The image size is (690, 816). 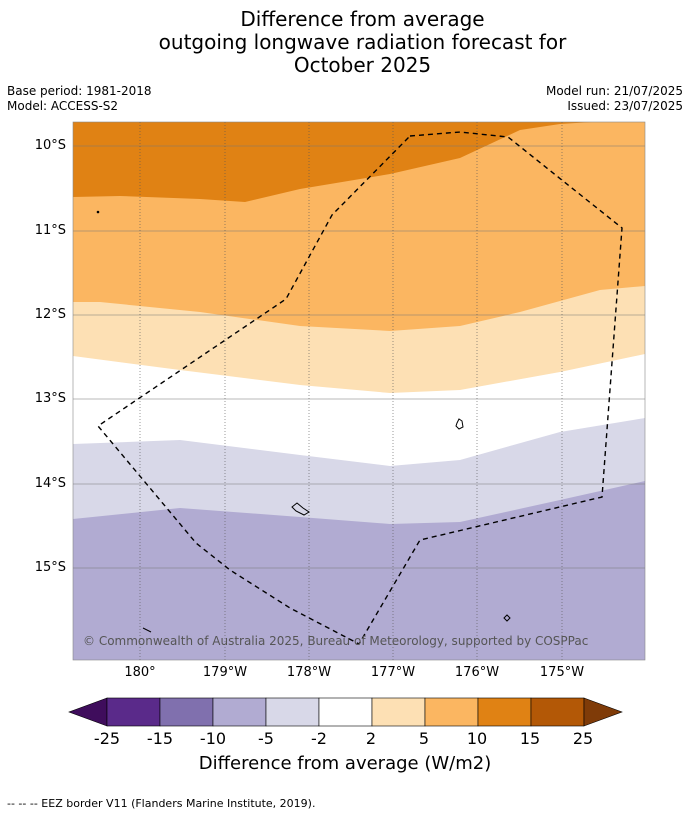 I want to click on cb-tick-6: 2, so click(x=371, y=738).